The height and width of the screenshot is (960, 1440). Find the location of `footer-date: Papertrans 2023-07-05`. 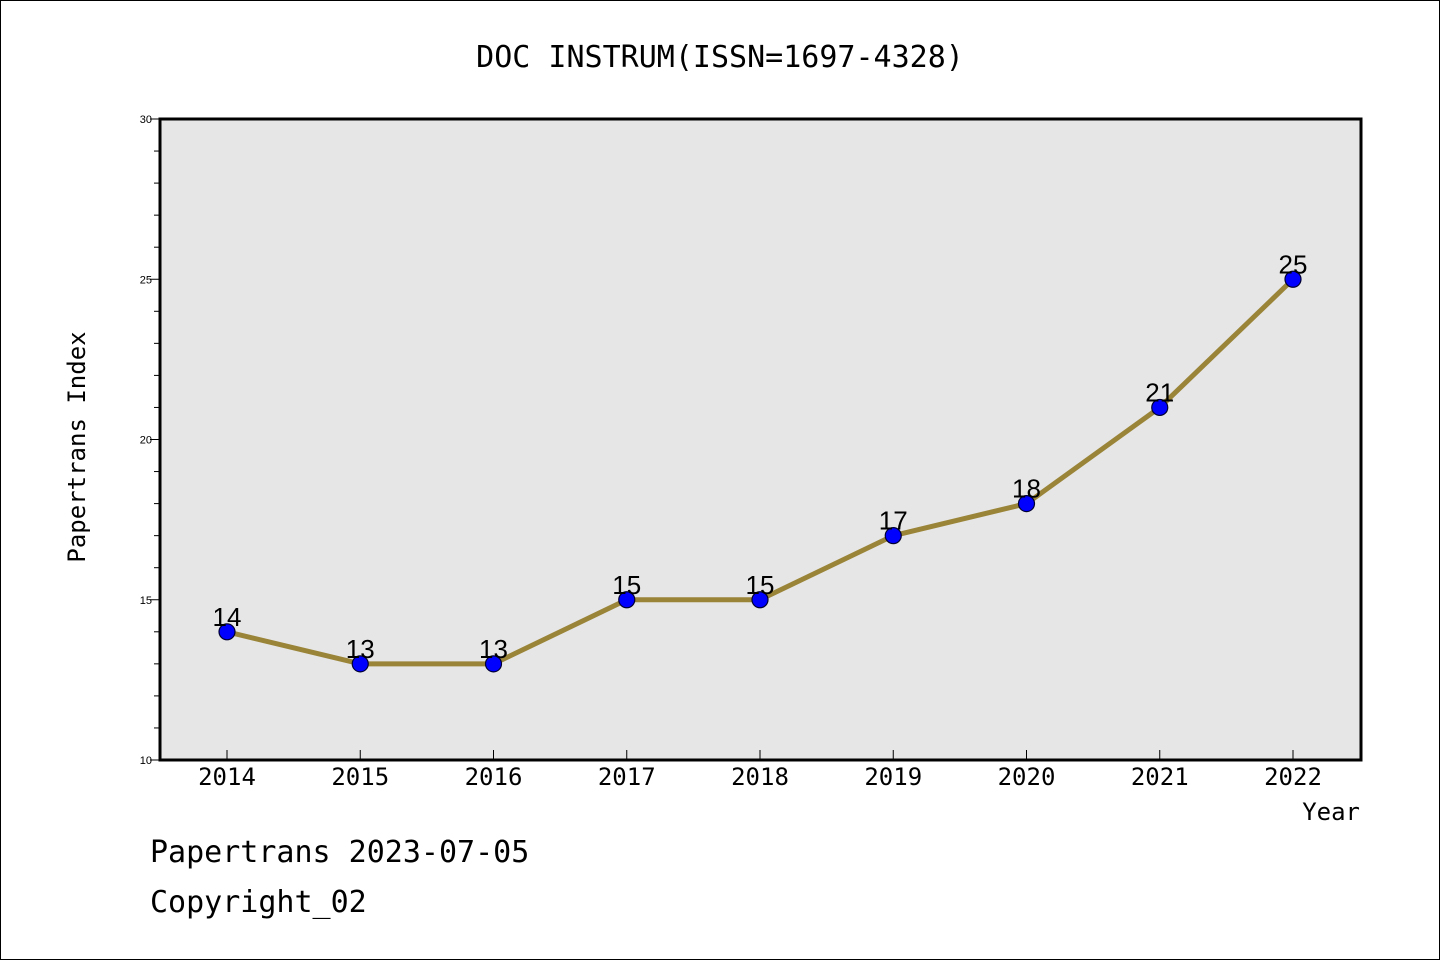

footer-date: Papertrans 2023-07-05 is located at coordinates (340, 852).